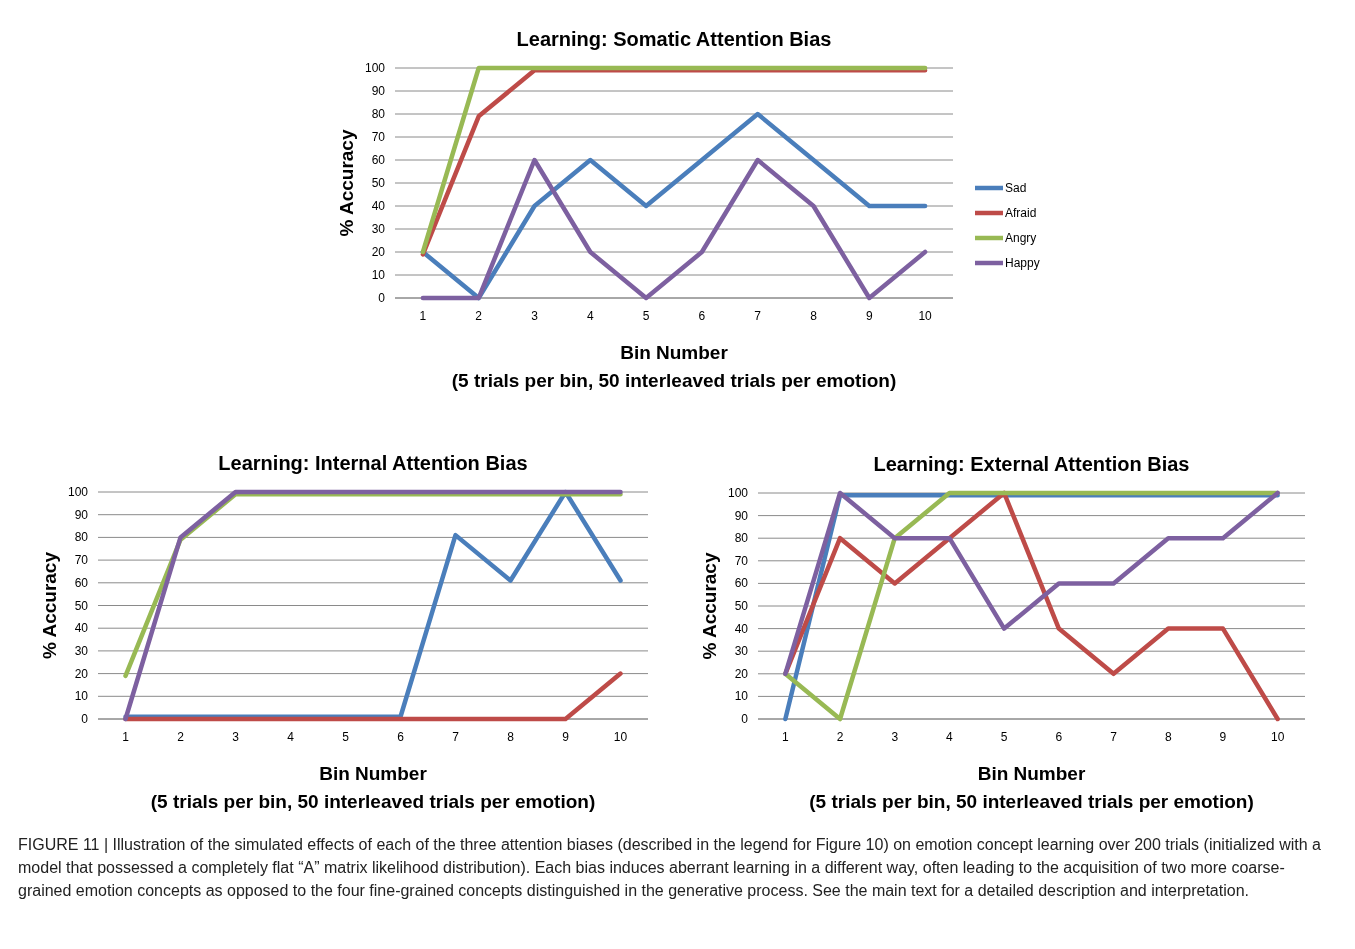 This screenshot has width=1355, height=949. Describe the element at coordinates (1021, 238) in the screenshot. I see `legend-label: Angry` at that location.